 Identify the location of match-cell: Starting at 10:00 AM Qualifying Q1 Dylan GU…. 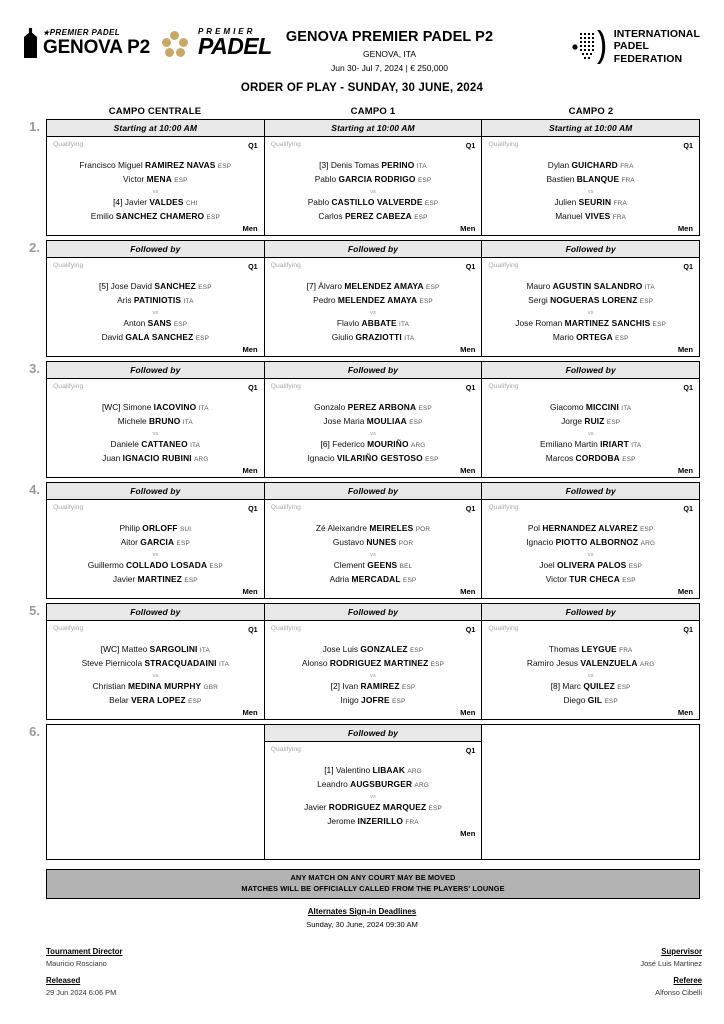
(591, 177).